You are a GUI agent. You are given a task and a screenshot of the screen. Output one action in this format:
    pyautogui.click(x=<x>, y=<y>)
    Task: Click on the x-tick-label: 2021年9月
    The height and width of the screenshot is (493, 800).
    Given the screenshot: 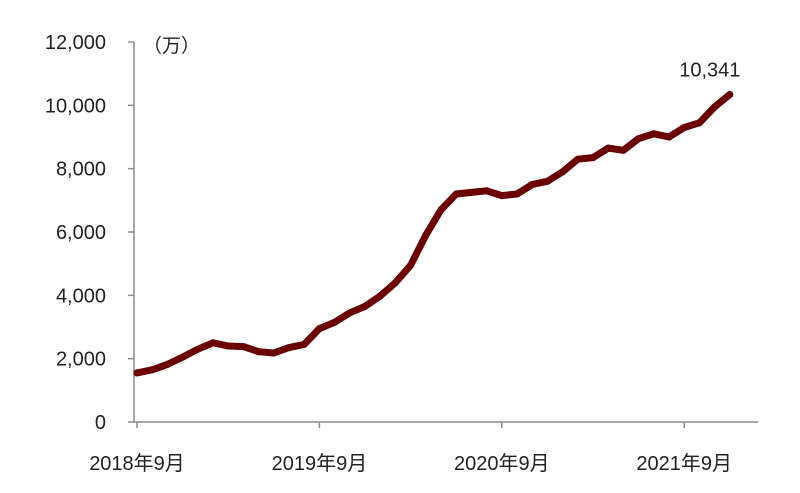 What is the action you would take?
    pyautogui.click(x=684, y=463)
    